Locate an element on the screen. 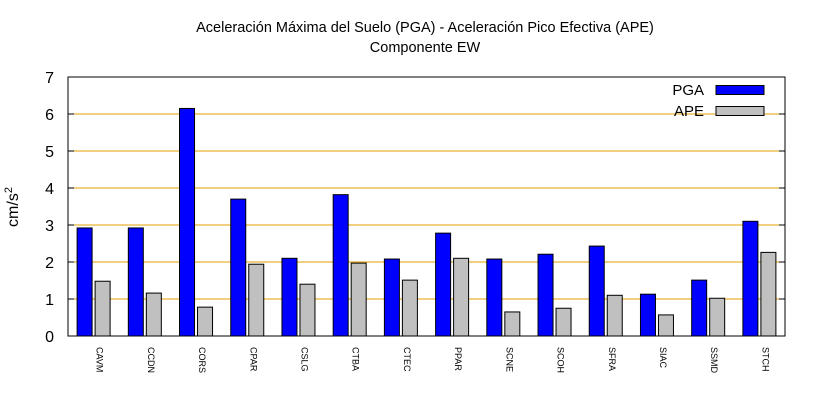  bar-ape-cslg is located at coordinates (307, 310).